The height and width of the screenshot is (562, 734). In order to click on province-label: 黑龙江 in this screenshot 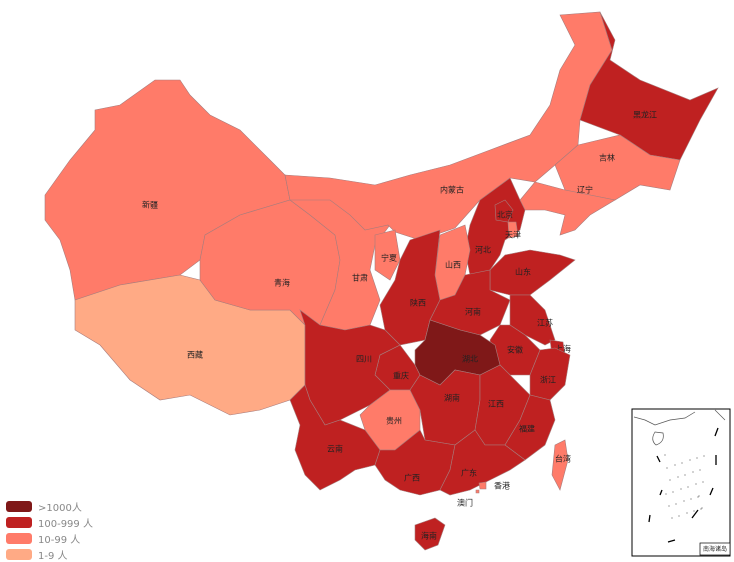, I will do `click(645, 115)`.